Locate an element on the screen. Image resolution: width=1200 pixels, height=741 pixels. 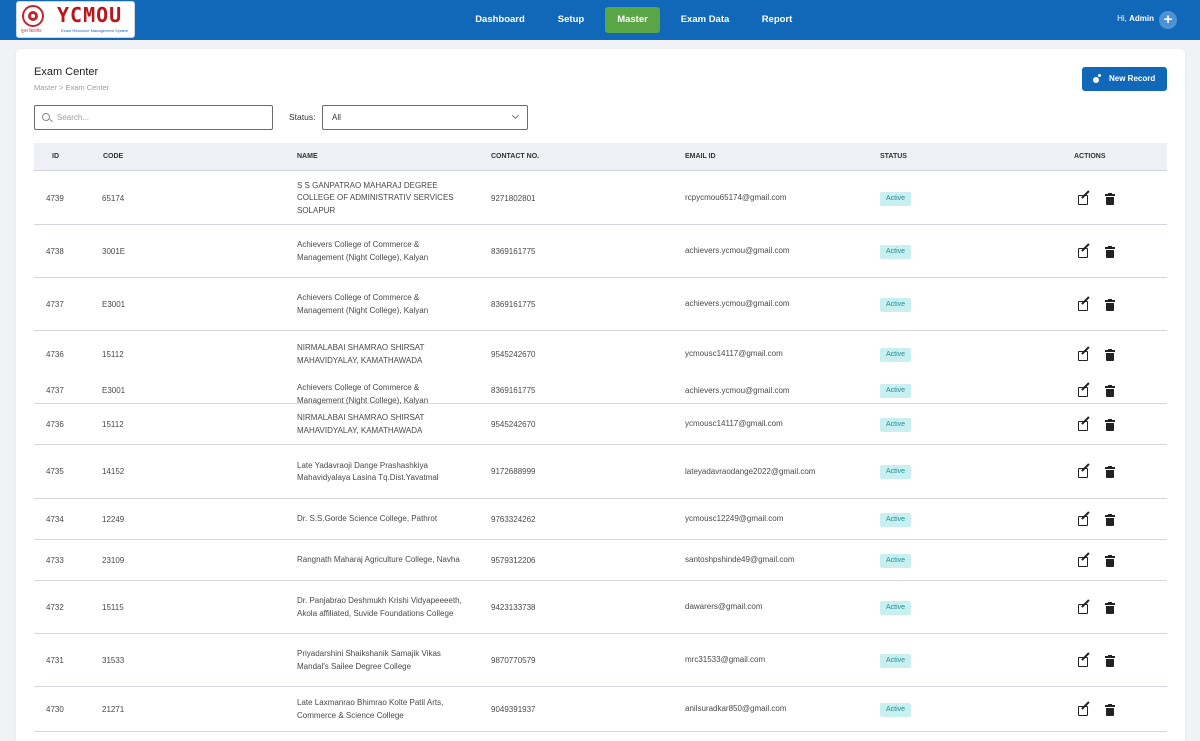
status-filter-select: All is located at coordinates (425, 117).